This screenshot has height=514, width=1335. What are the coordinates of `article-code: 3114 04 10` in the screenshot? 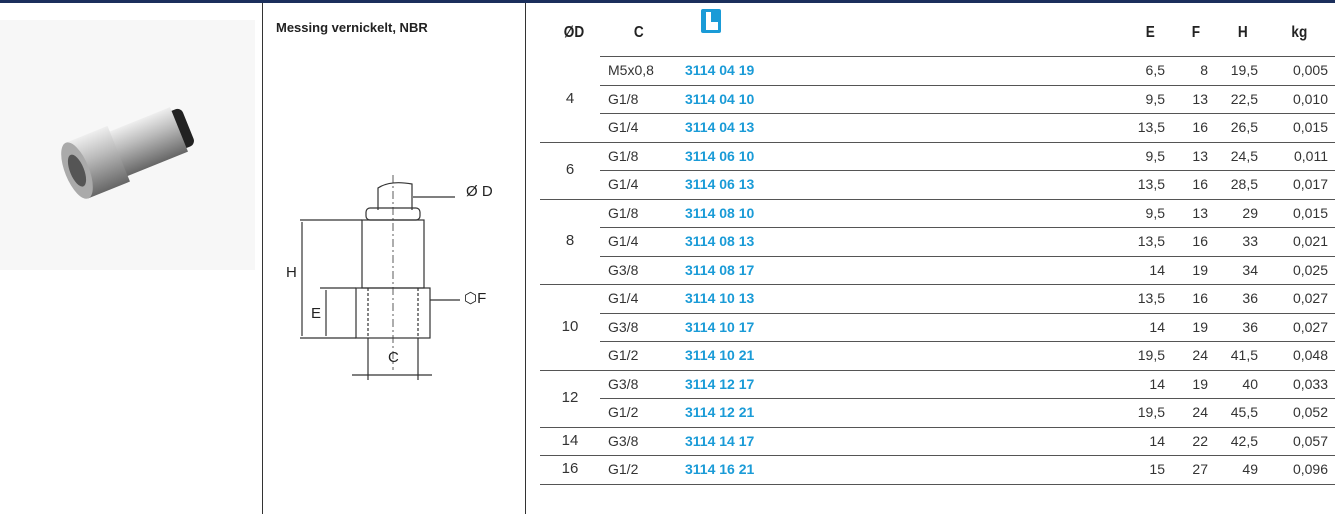 It's located at (720, 98).